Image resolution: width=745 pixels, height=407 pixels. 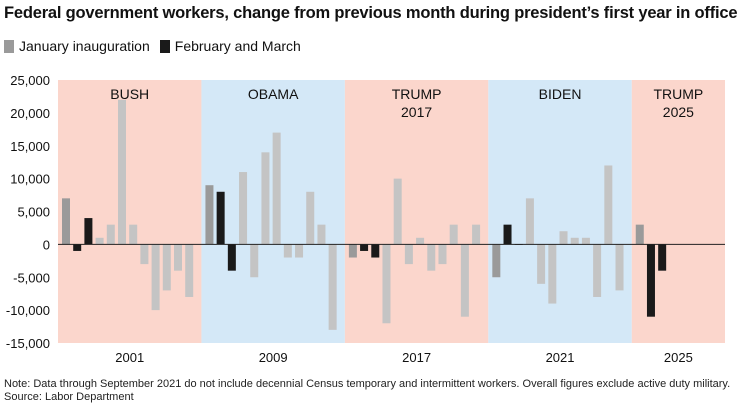 I want to click on x-label-2017: 2017, so click(x=416, y=357).